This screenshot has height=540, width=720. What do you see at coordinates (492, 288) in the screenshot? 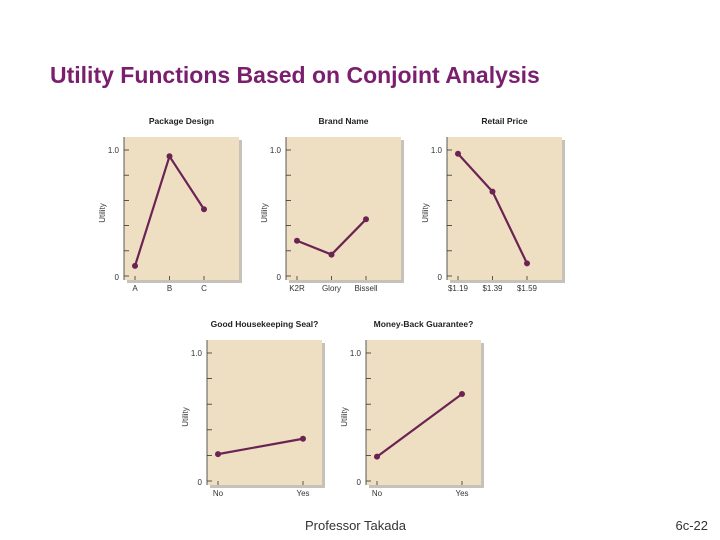
I see `x-tick-label: $1.39` at bounding box center [492, 288].